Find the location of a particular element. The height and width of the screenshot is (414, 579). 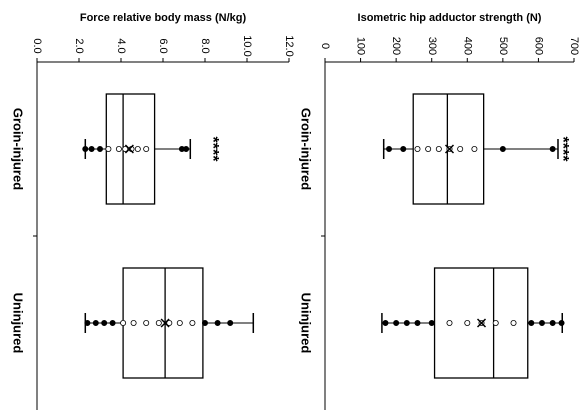

y-tick-label: 0.0 is located at coordinates (37, 45).